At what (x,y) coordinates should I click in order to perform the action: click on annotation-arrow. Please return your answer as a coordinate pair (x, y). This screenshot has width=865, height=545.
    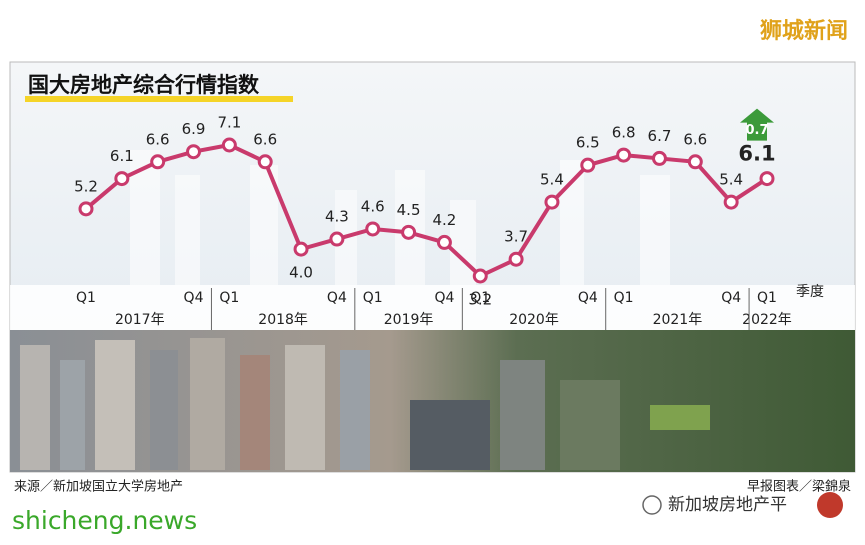
    Looking at the image, I should click on (757, 124).